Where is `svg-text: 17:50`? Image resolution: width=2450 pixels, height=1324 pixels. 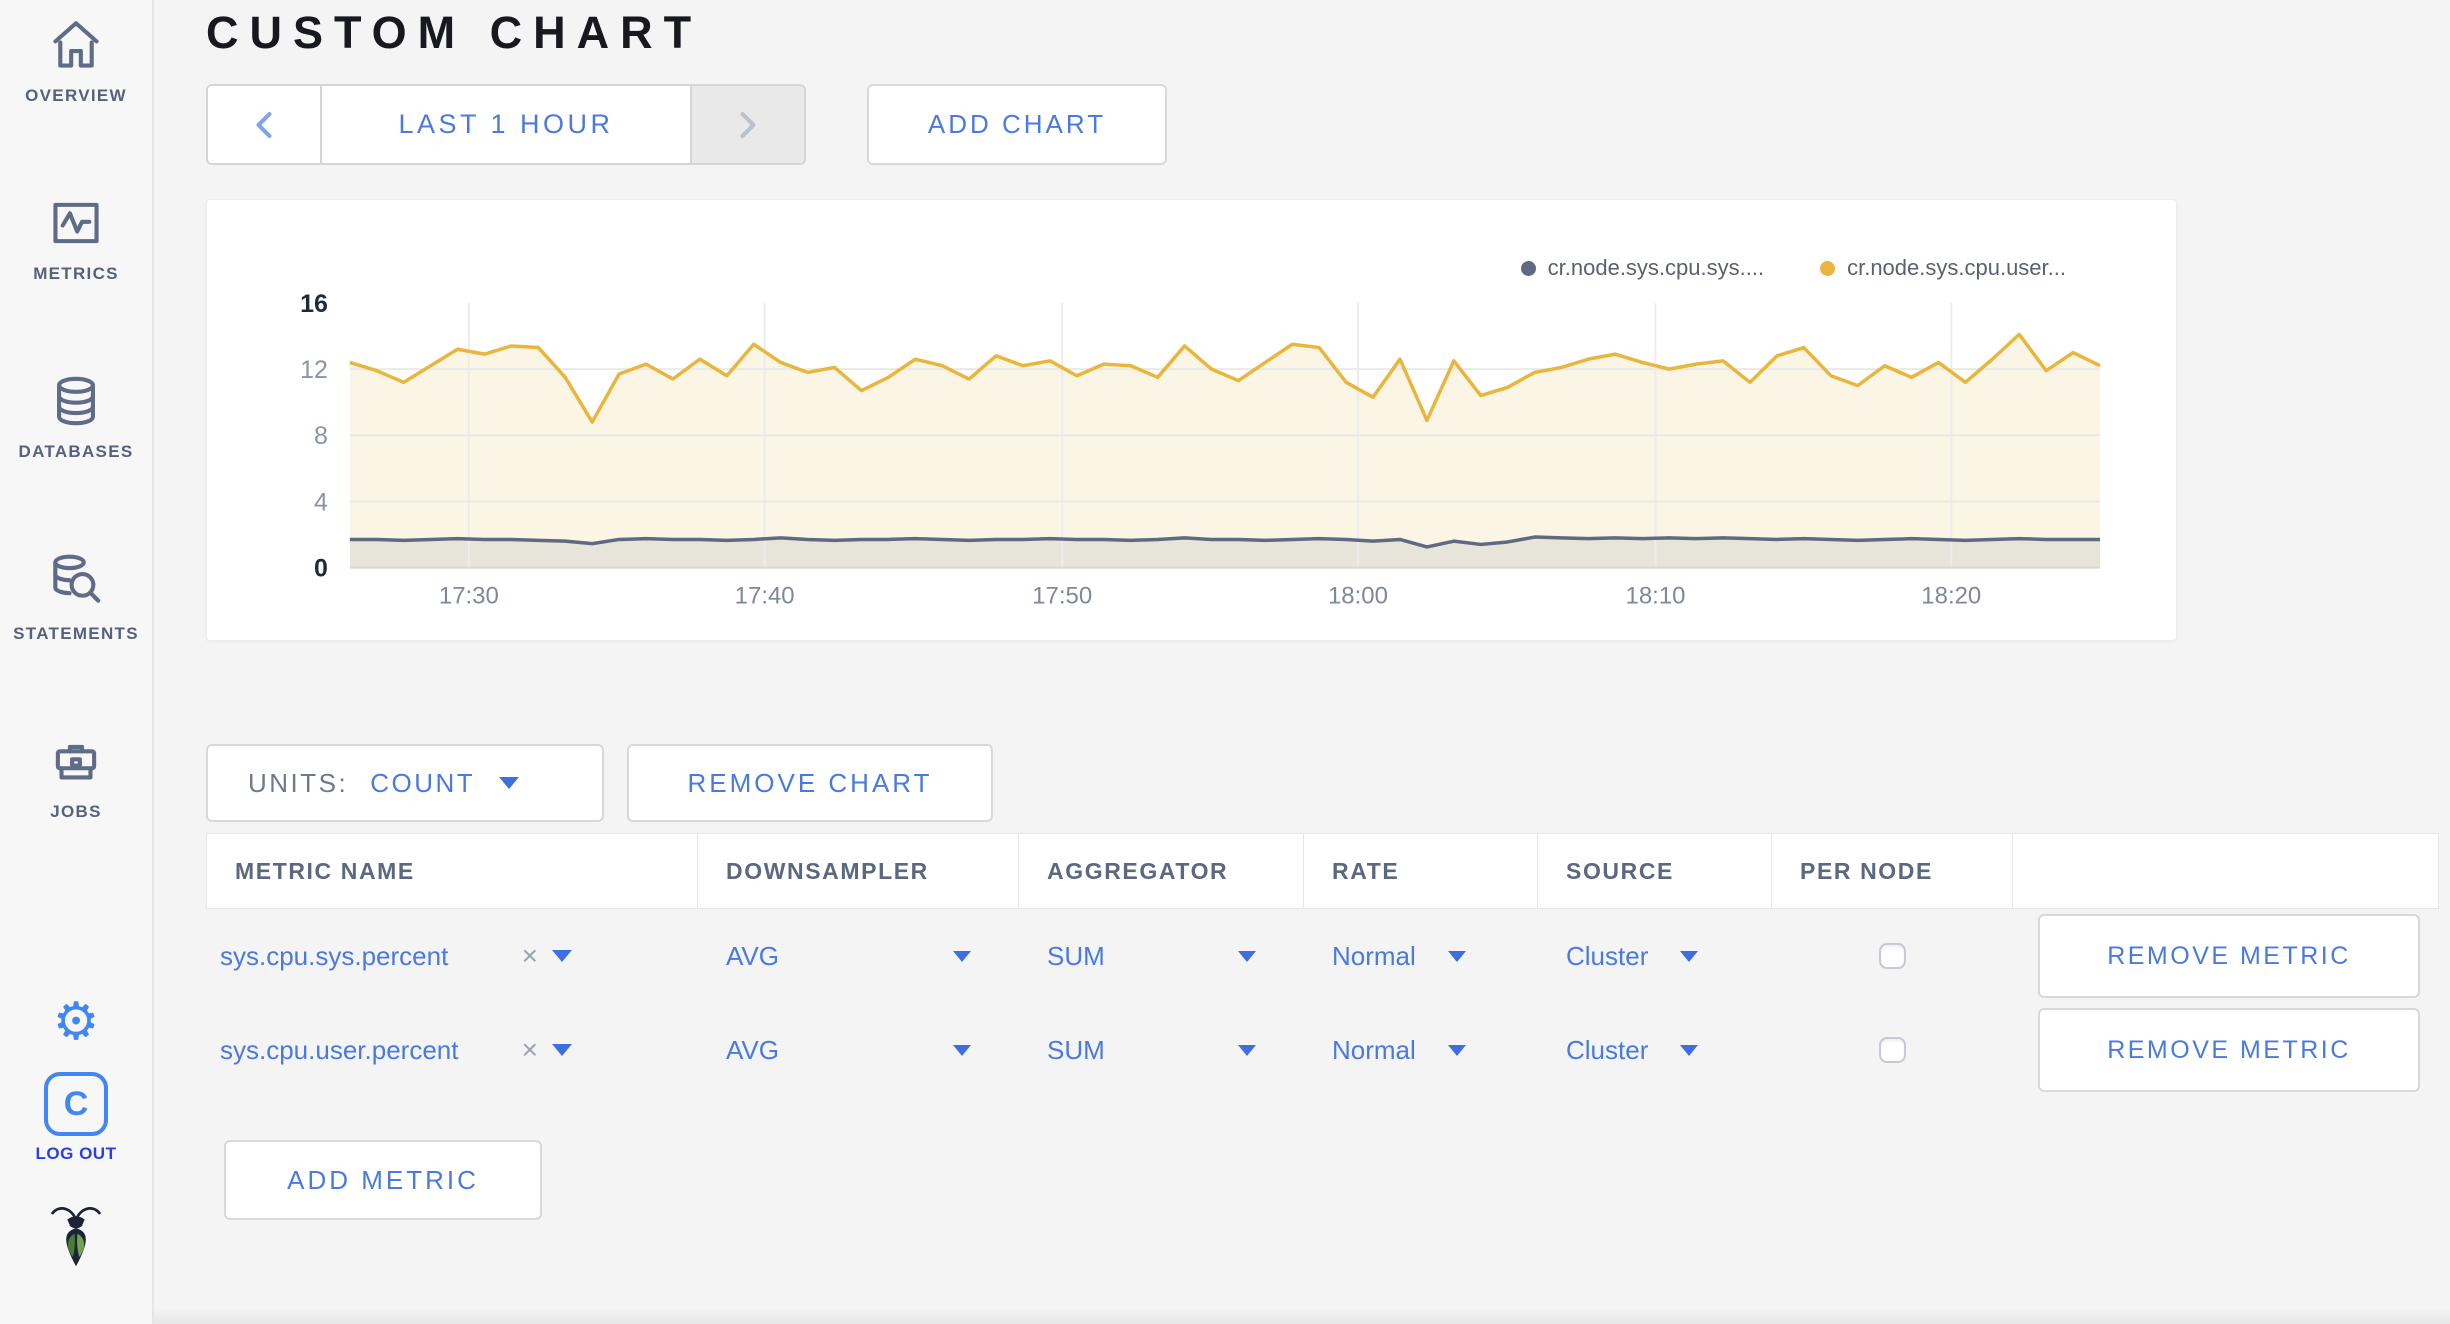 svg-text: 17:50 is located at coordinates (1062, 596).